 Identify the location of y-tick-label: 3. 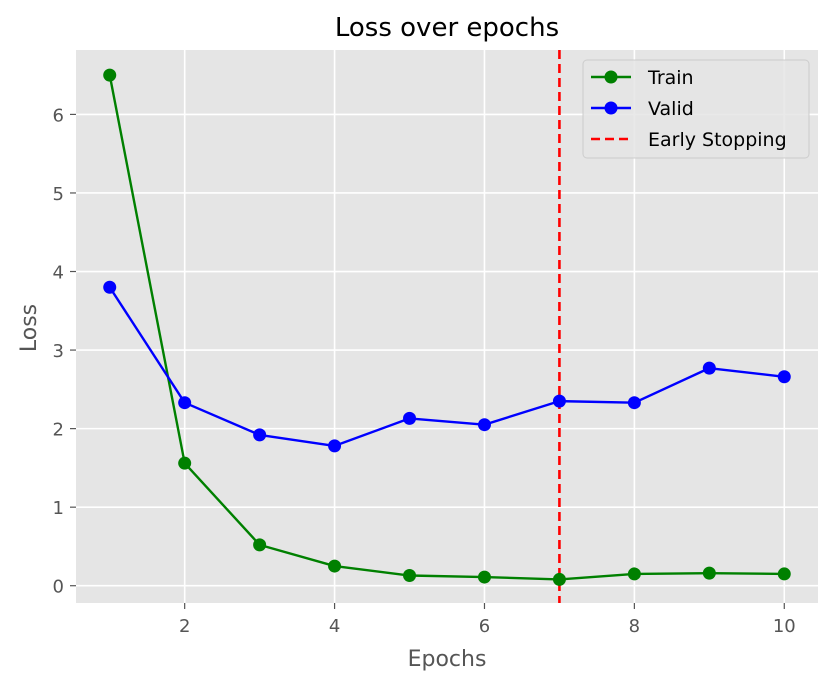
(58, 351).